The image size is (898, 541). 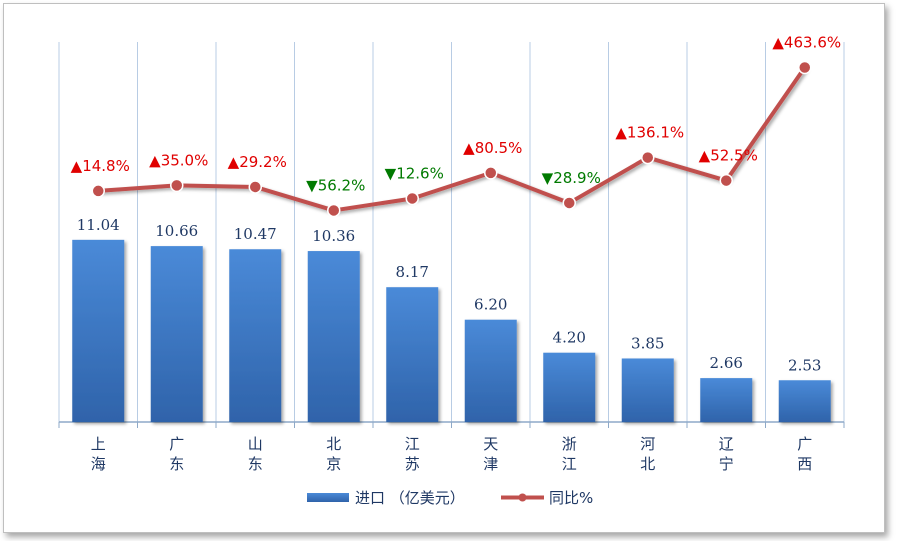 What do you see at coordinates (726, 363) in the screenshot?
I see `bar-value-label: 2.66` at bounding box center [726, 363].